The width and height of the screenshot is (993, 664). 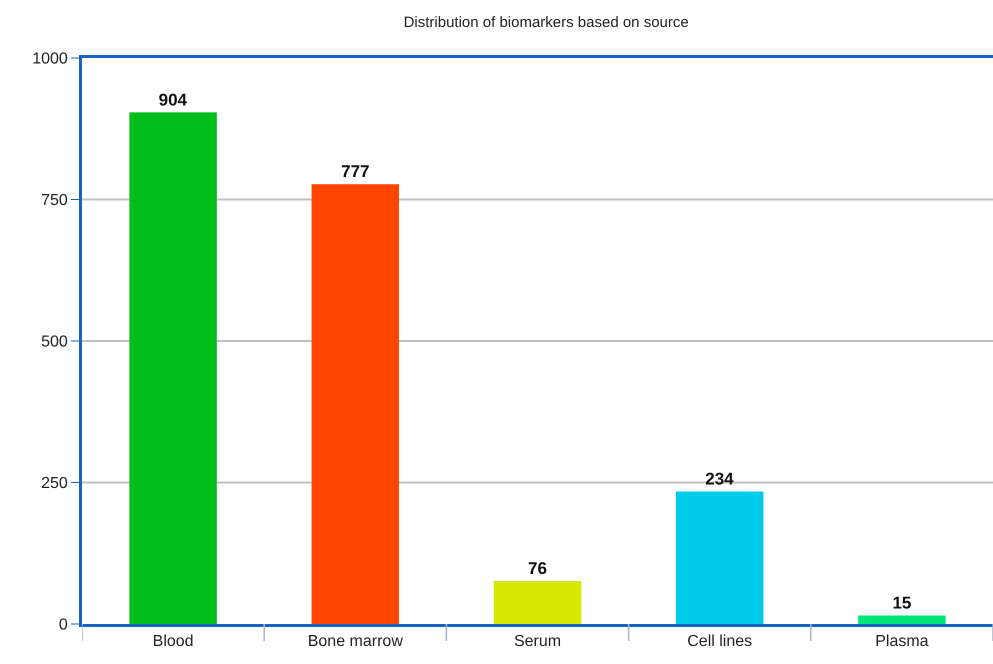 I want to click on x-tick-label: Bone marrow, so click(x=356, y=641).